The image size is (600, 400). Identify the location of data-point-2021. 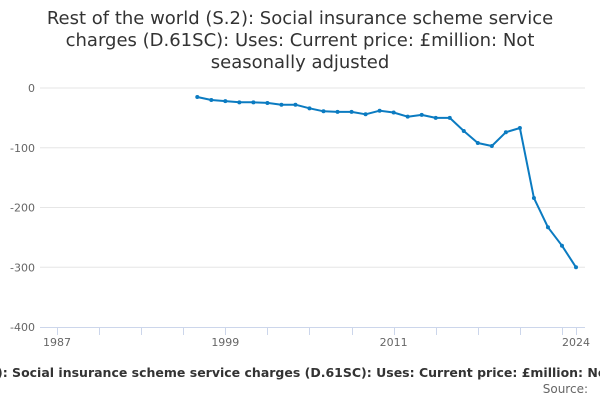
(533, 197).